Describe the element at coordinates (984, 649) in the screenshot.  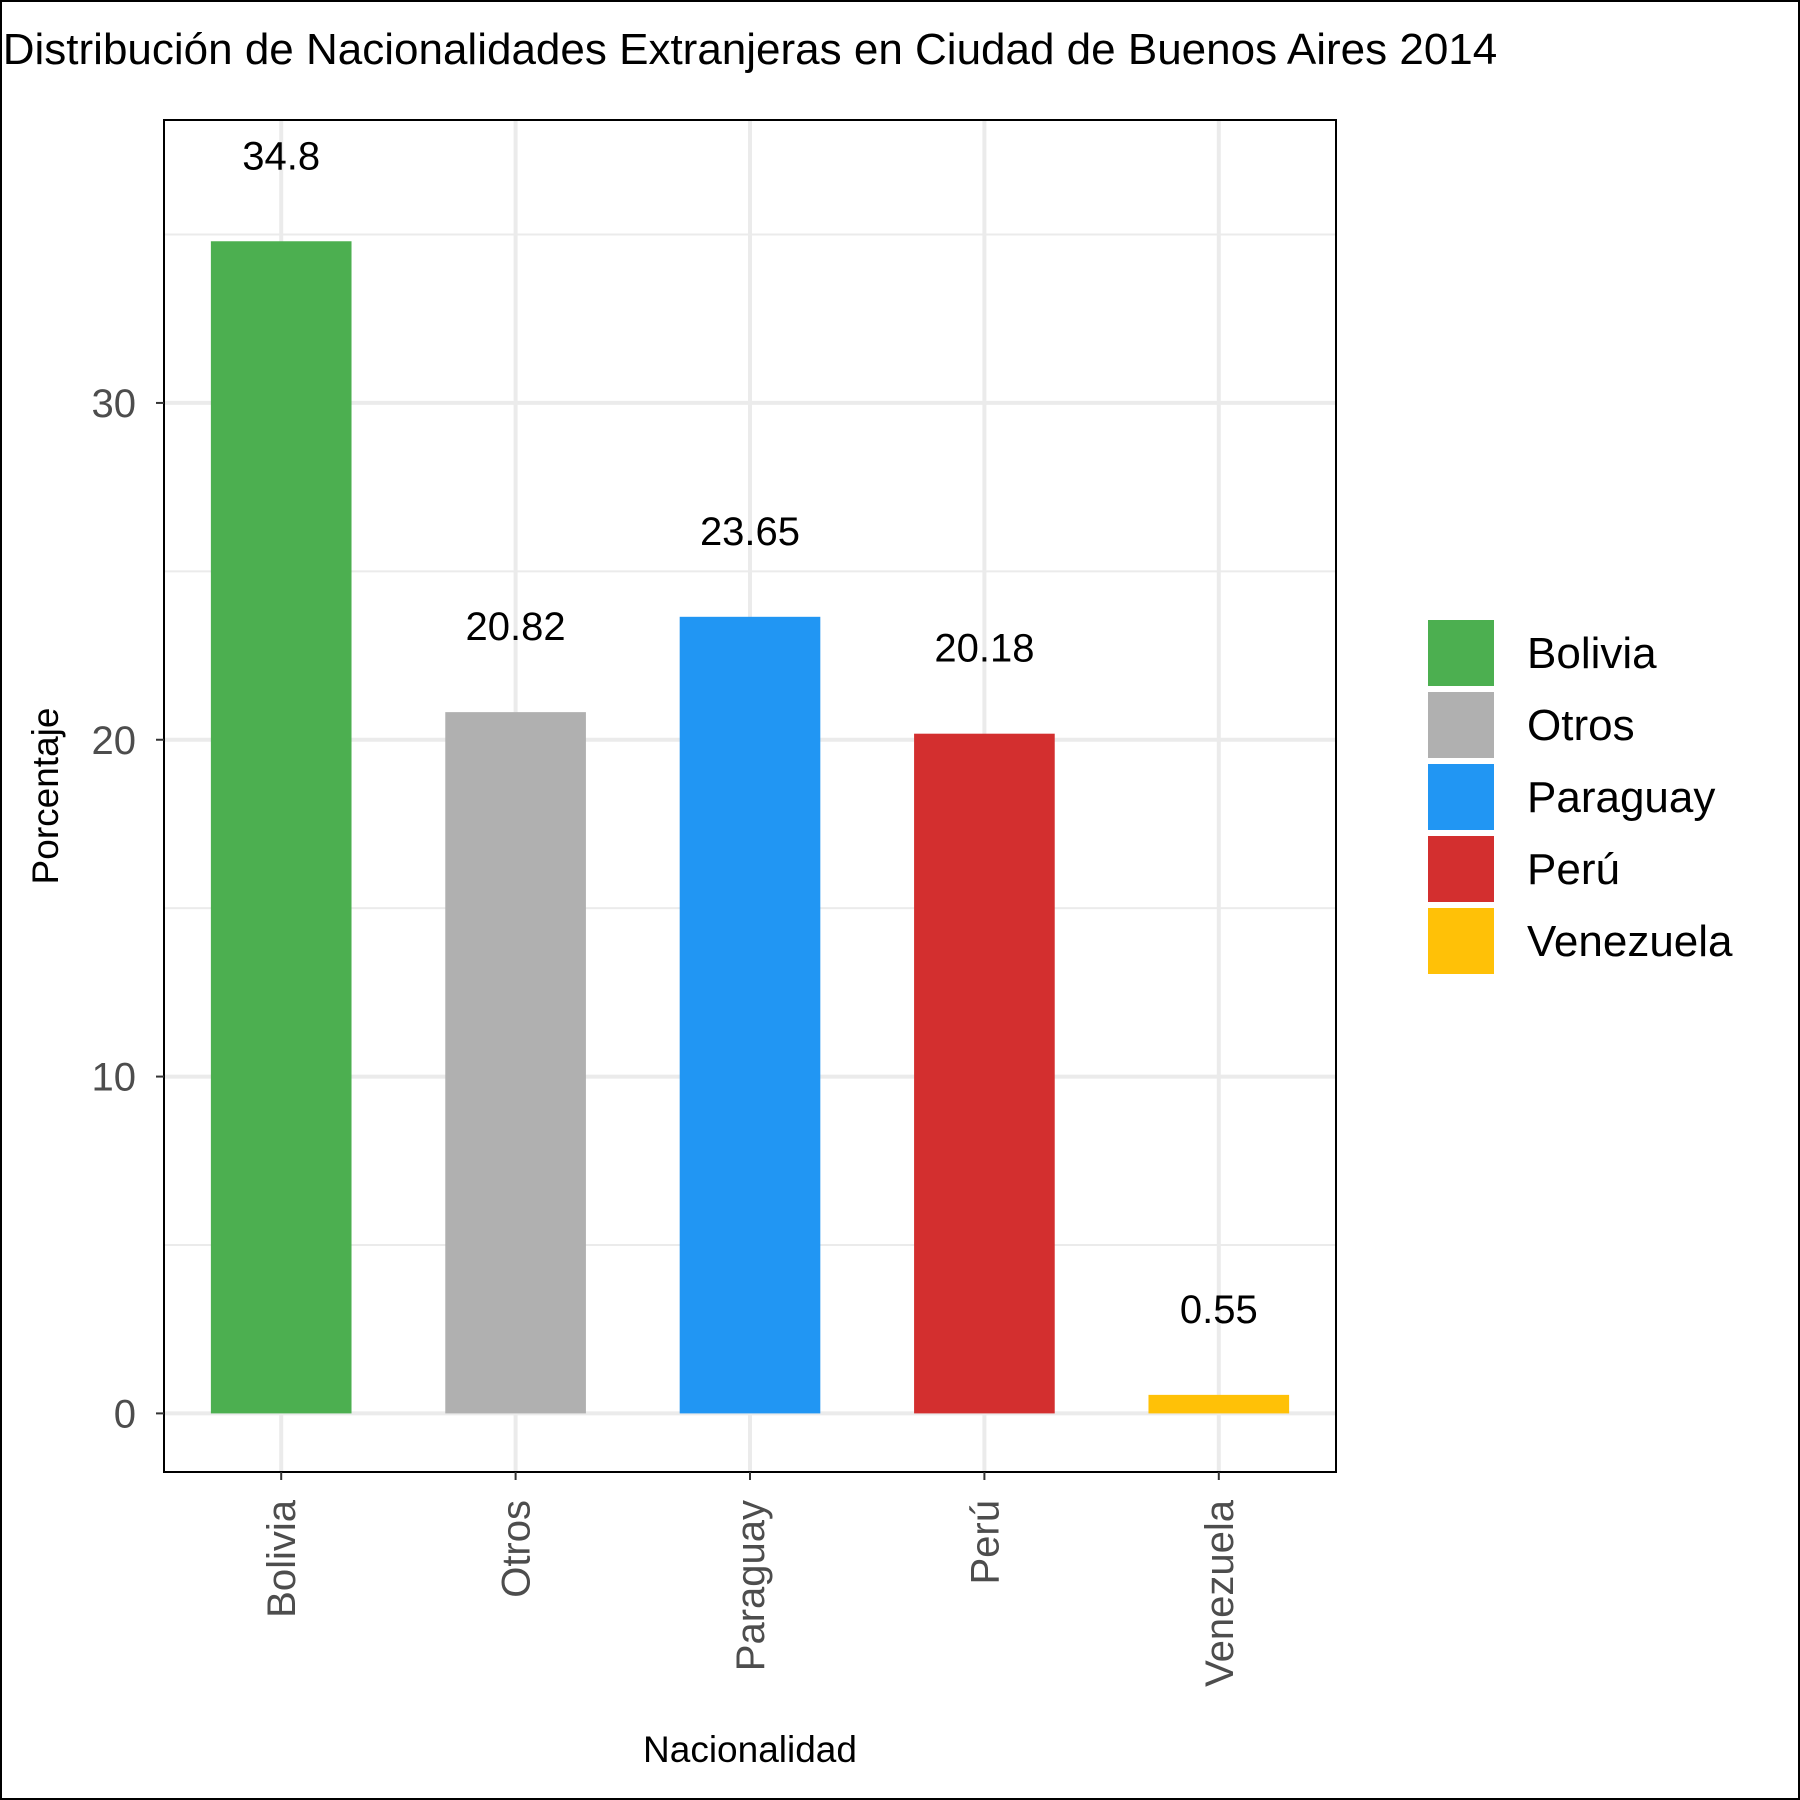
I see `data-label: 20.18` at that location.